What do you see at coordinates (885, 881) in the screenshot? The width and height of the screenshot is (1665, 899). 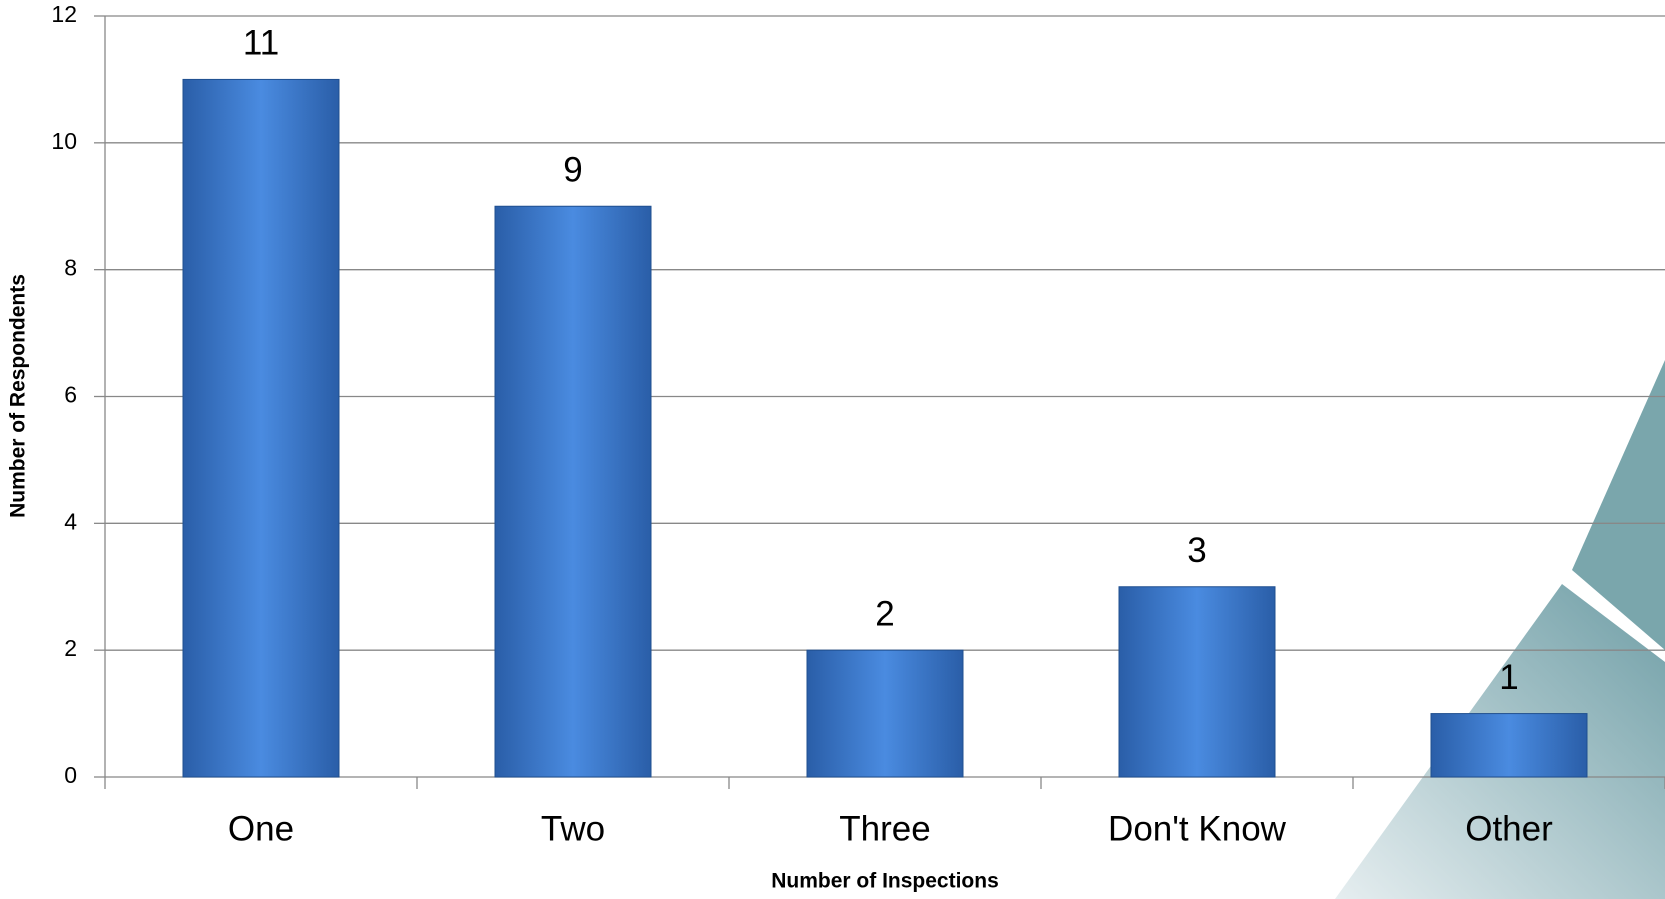 I see `x-axis-title: Number of Inspections` at bounding box center [885, 881].